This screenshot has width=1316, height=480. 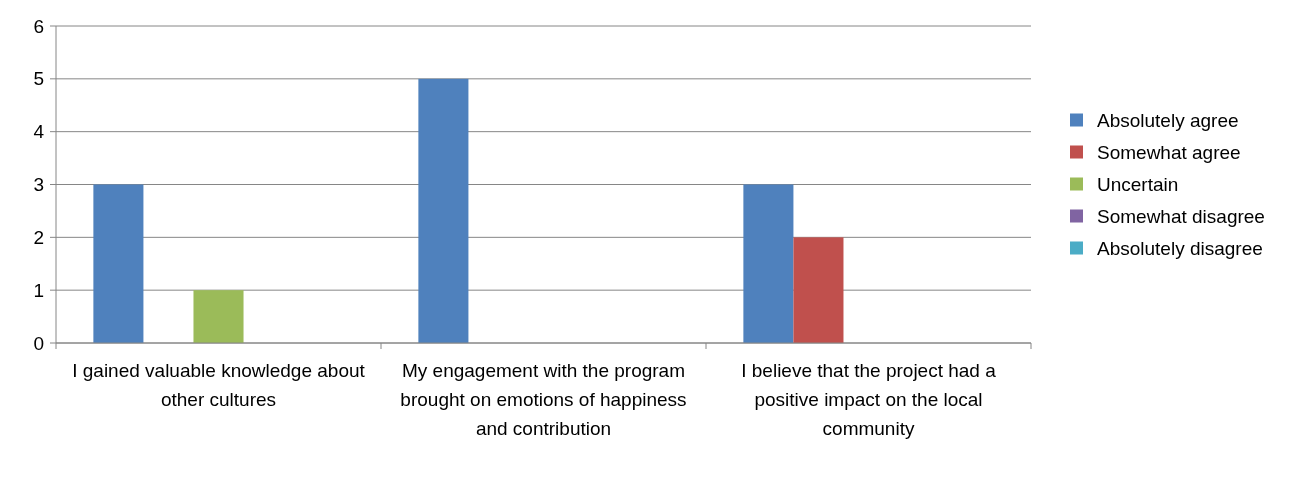 What do you see at coordinates (39, 132) in the screenshot?
I see `y-tick-label: 4` at bounding box center [39, 132].